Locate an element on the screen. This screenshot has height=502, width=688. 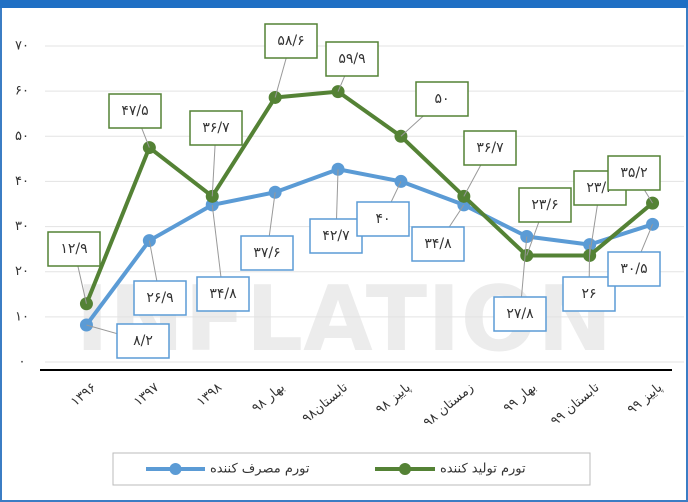
data-label: ۸/۲ is located at coordinates (143, 341).